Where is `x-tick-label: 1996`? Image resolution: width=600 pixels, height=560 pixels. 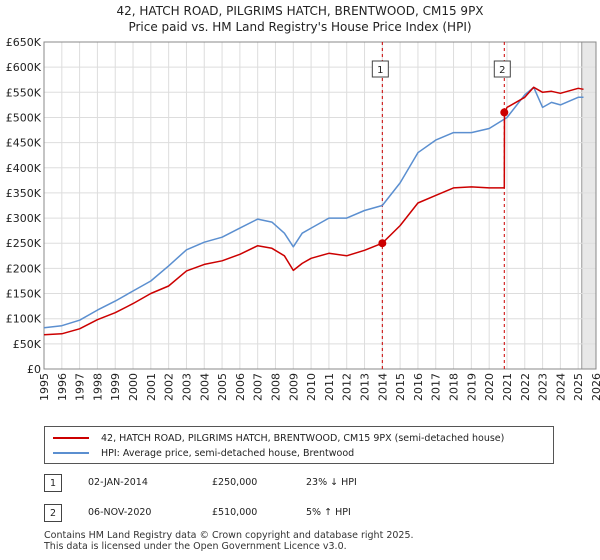 x-tick-label: 1996 is located at coordinates (62, 387).